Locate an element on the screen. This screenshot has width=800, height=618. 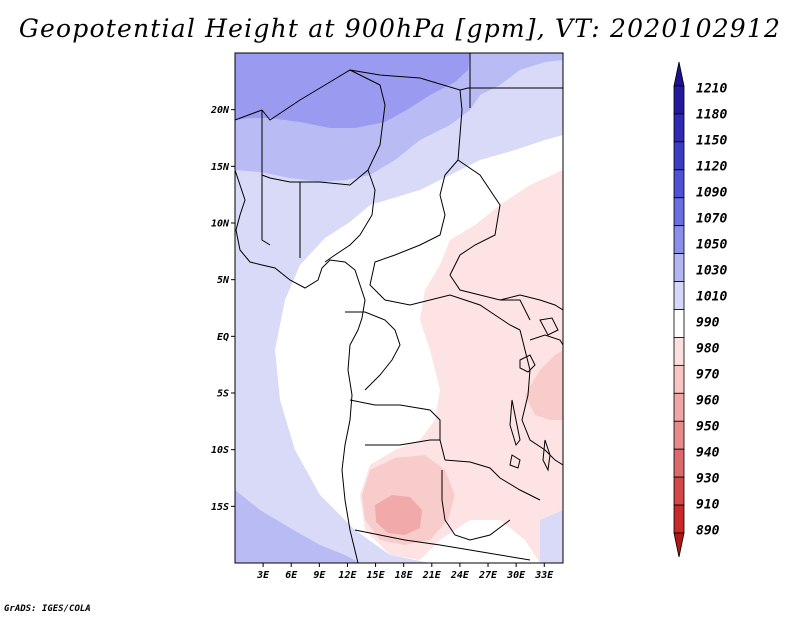
lat-tick-label: 15S is located at coordinates (220, 507).